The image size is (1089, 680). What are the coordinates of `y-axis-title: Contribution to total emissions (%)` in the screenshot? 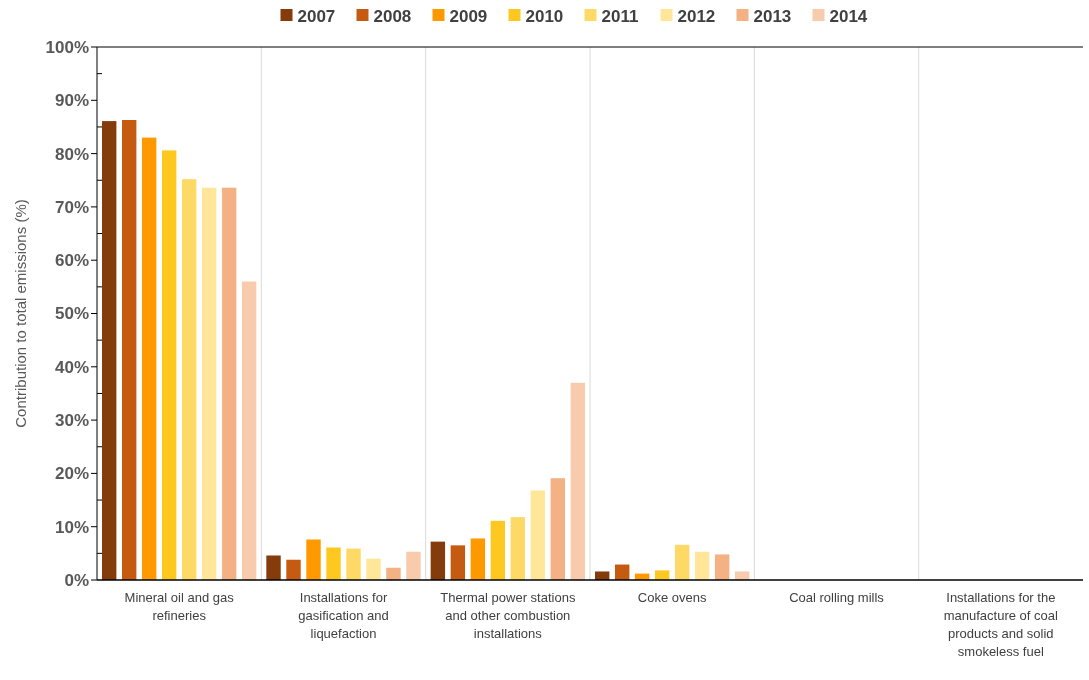 It's located at (20, 313).